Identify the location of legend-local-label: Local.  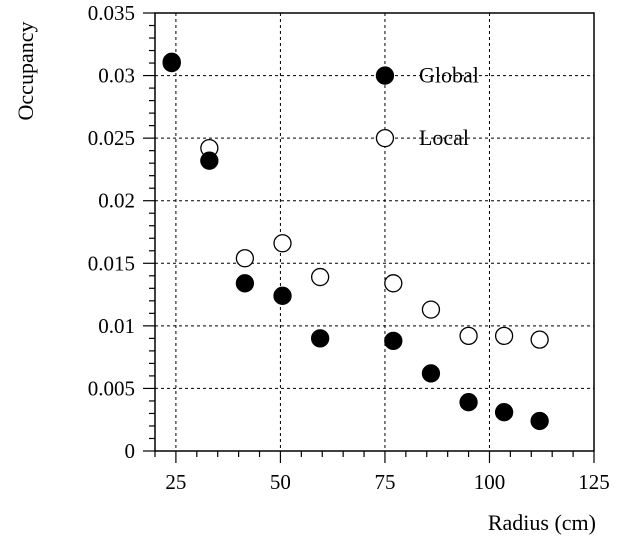
(444, 137).